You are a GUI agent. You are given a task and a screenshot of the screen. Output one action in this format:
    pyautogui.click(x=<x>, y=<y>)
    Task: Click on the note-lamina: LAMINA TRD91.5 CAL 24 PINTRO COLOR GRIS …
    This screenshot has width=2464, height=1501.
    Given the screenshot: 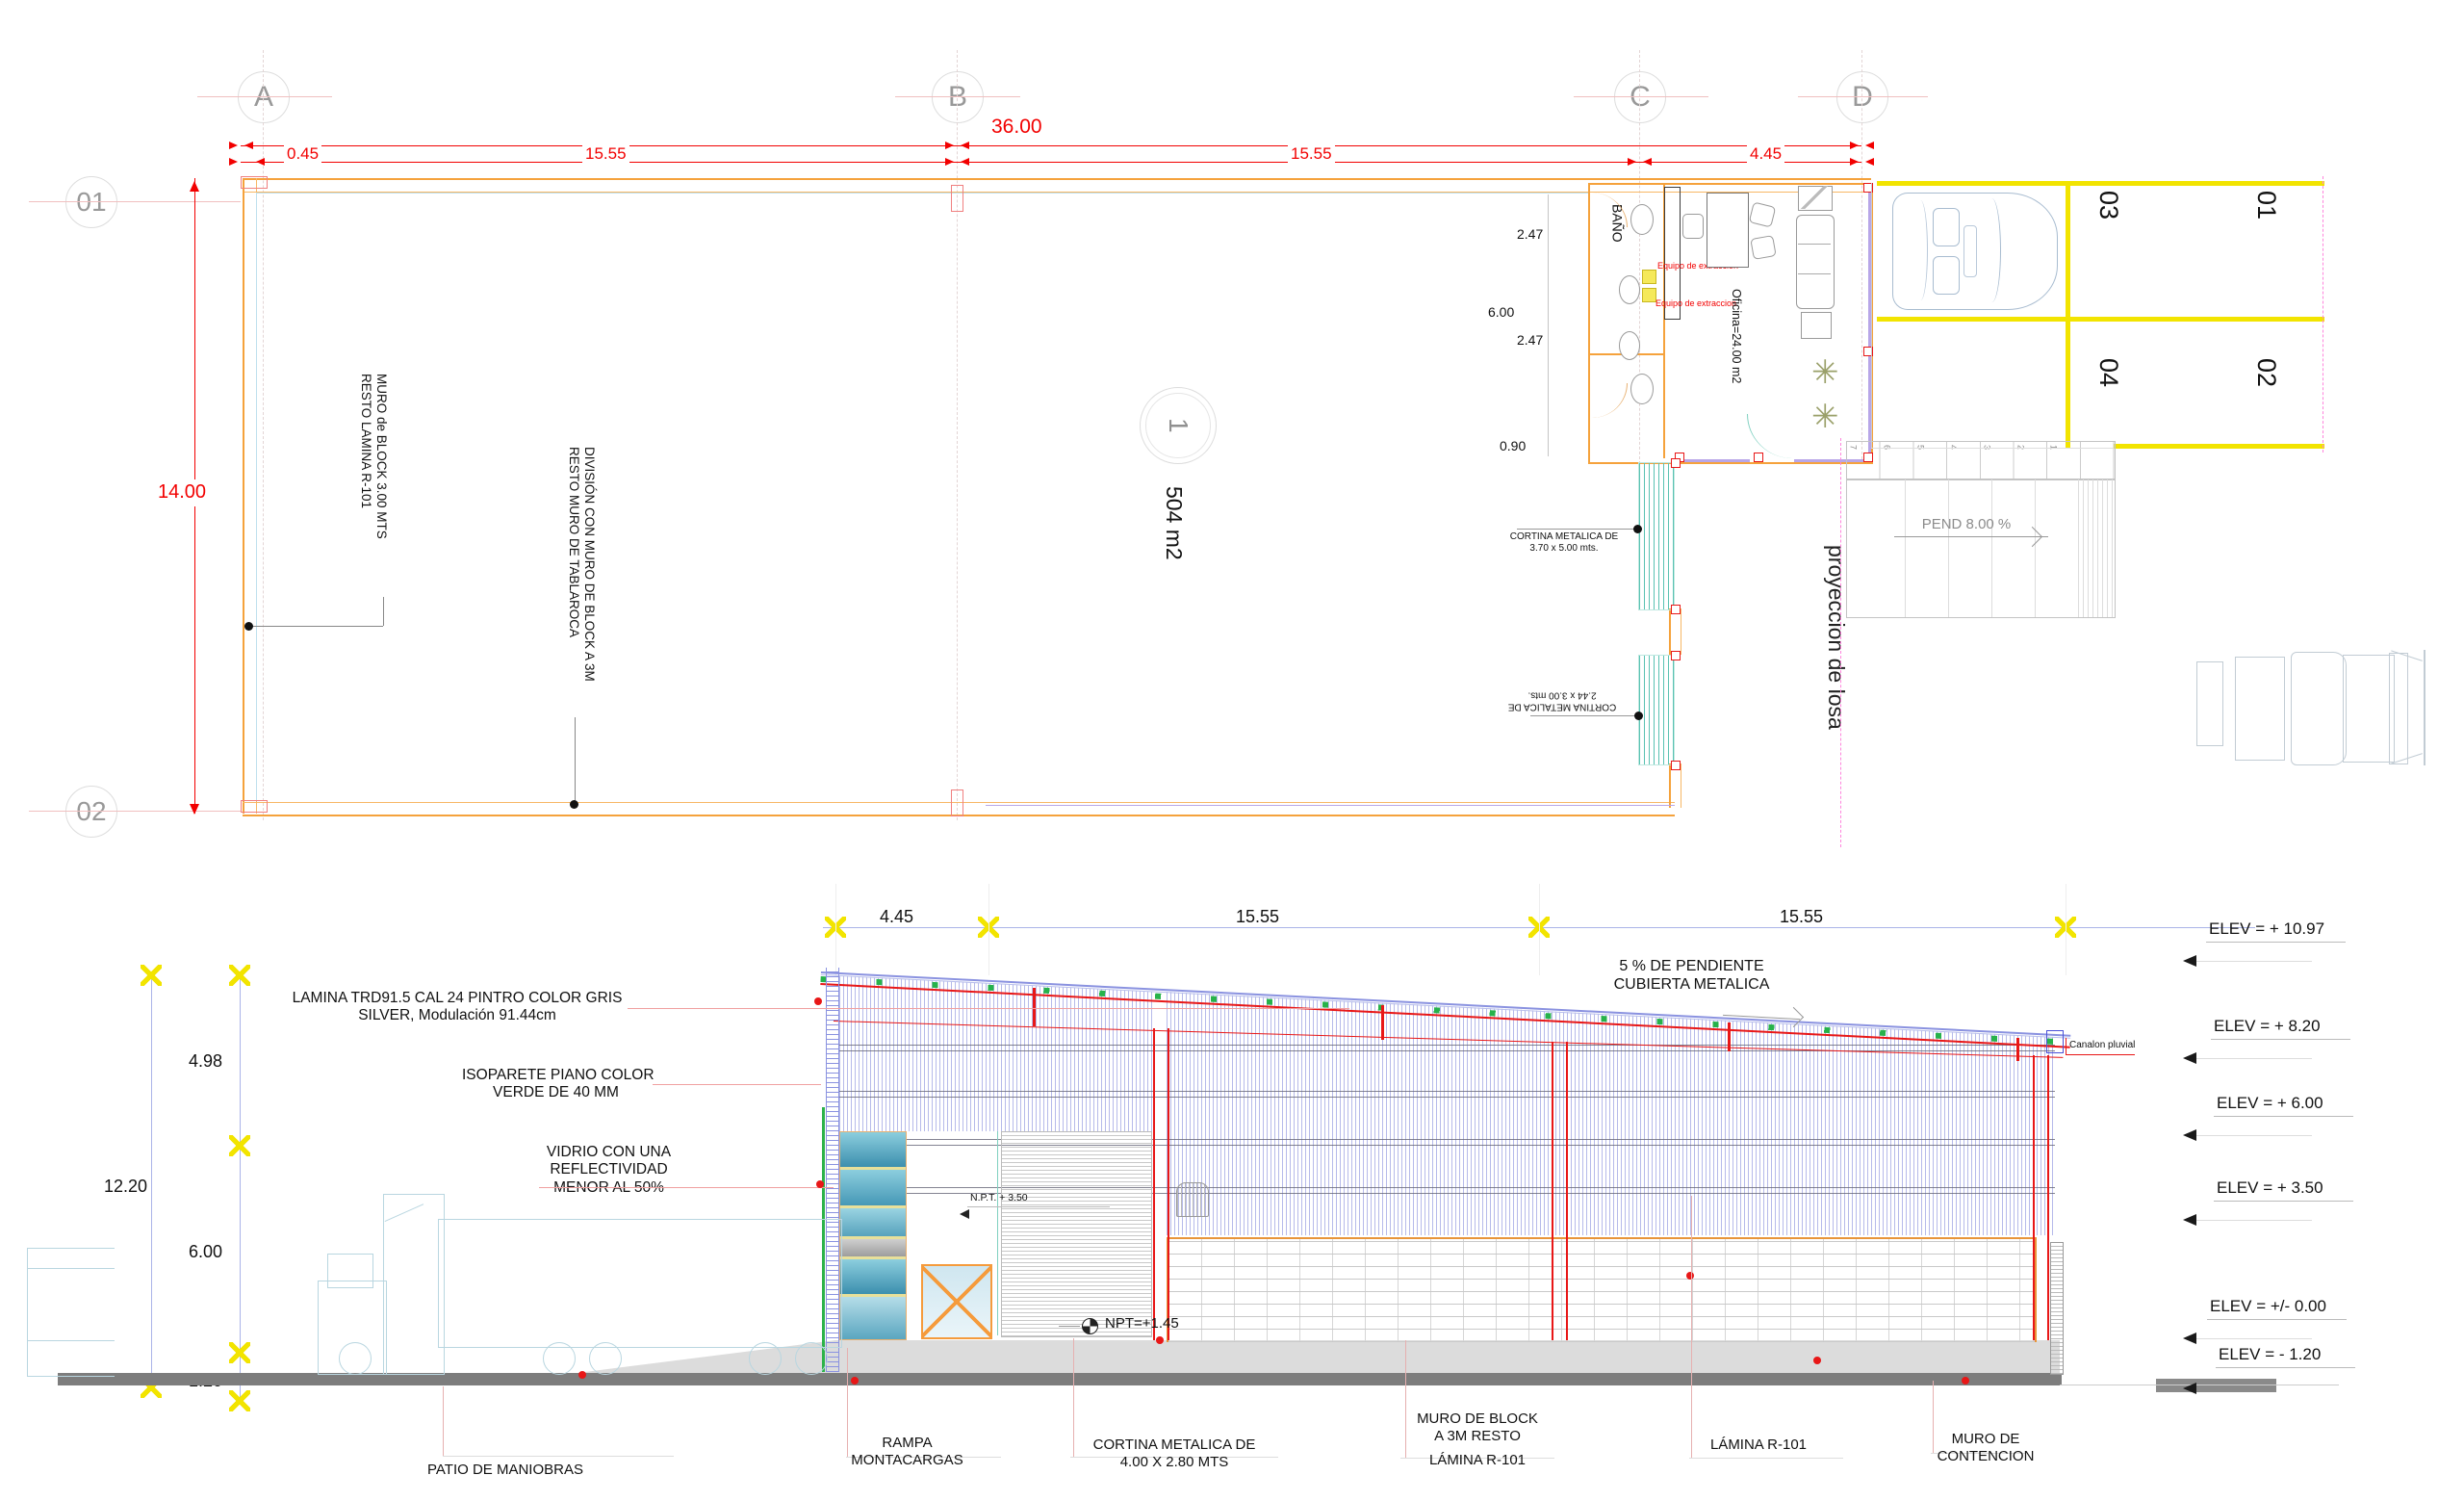 What is the action you would take?
    pyautogui.click(x=457, y=1008)
    